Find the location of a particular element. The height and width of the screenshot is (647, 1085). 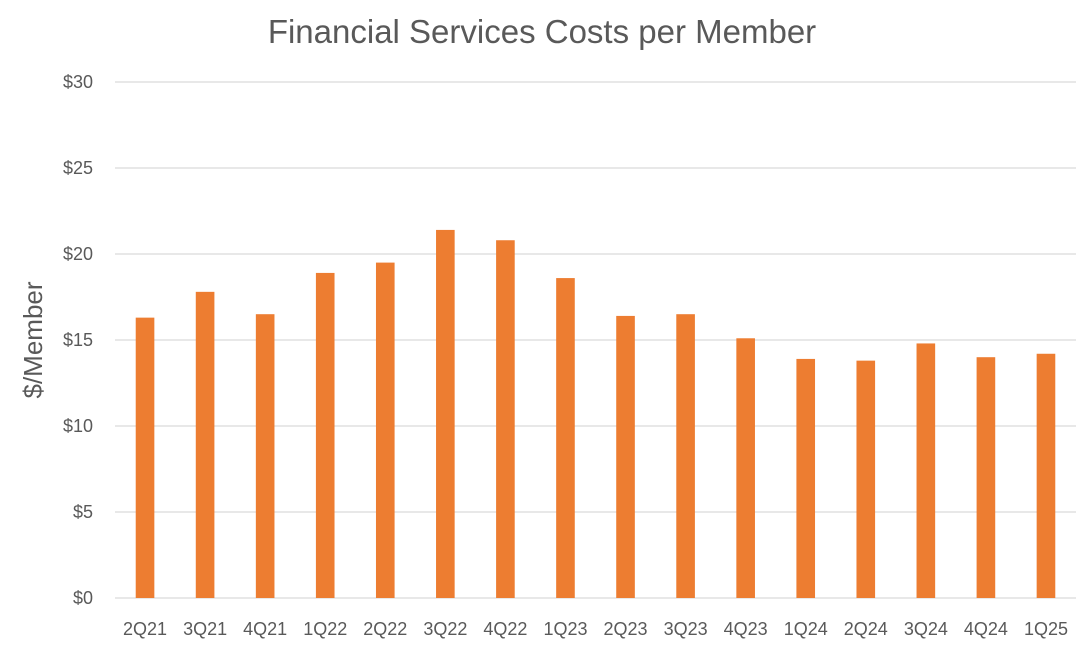

y-tick-label: $30 is located at coordinates (78, 82).